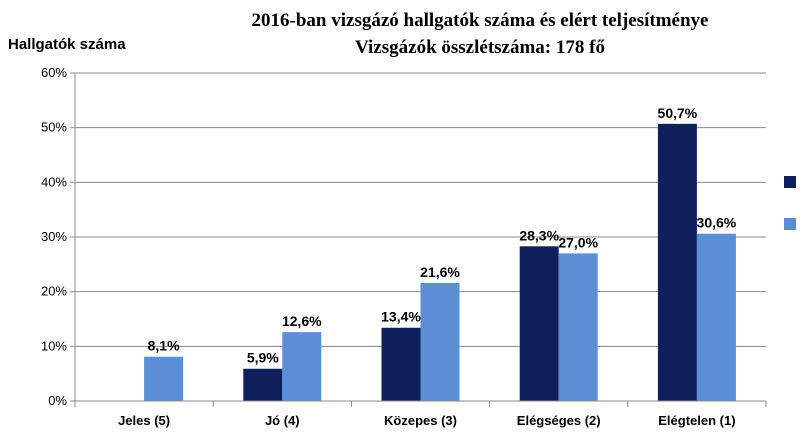 This screenshot has width=802, height=432. I want to click on y-tick-label: 10%, so click(54, 345).